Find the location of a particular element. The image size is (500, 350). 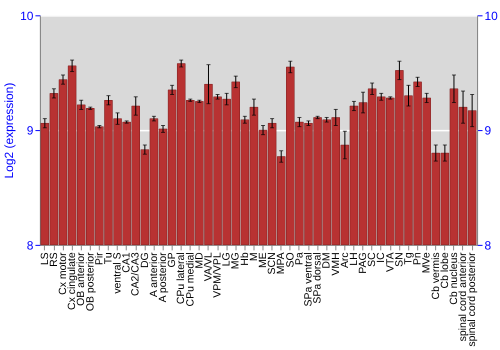

x-tick-label: VMH is located at coordinates (336, 264).